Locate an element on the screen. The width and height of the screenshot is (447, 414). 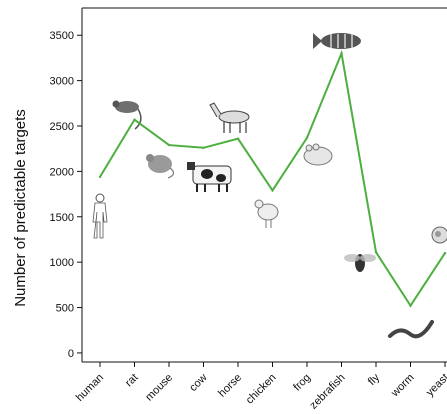
x-tick-label-human: human is located at coordinates (90, 388).